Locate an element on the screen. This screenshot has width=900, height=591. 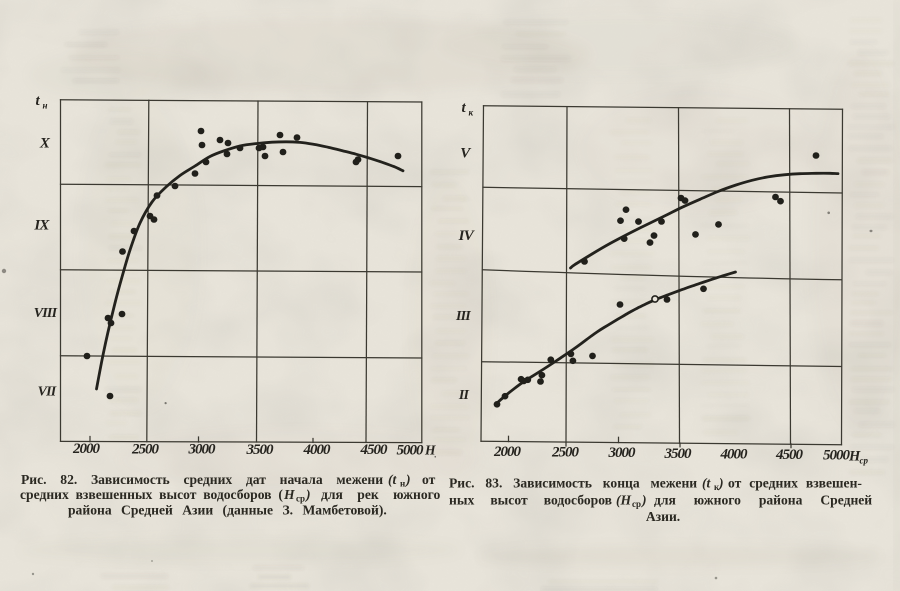
svg-text:средних взвешенных высот водос: средних взвешенных высот водосборов ( is located at coordinates (151, 495).